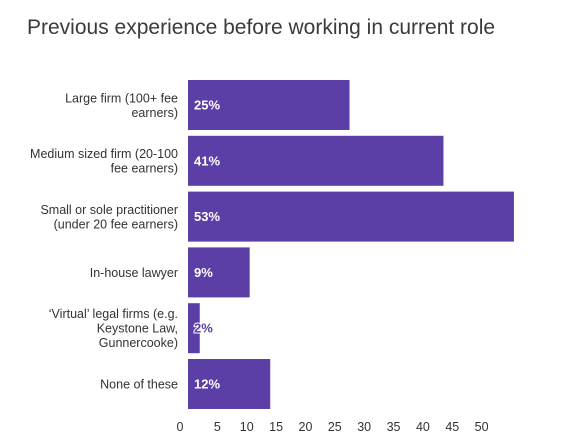 This screenshot has height=448, width=562. Describe the element at coordinates (154, 113) in the screenshot. I see `category-label-line: earners)` at that location.